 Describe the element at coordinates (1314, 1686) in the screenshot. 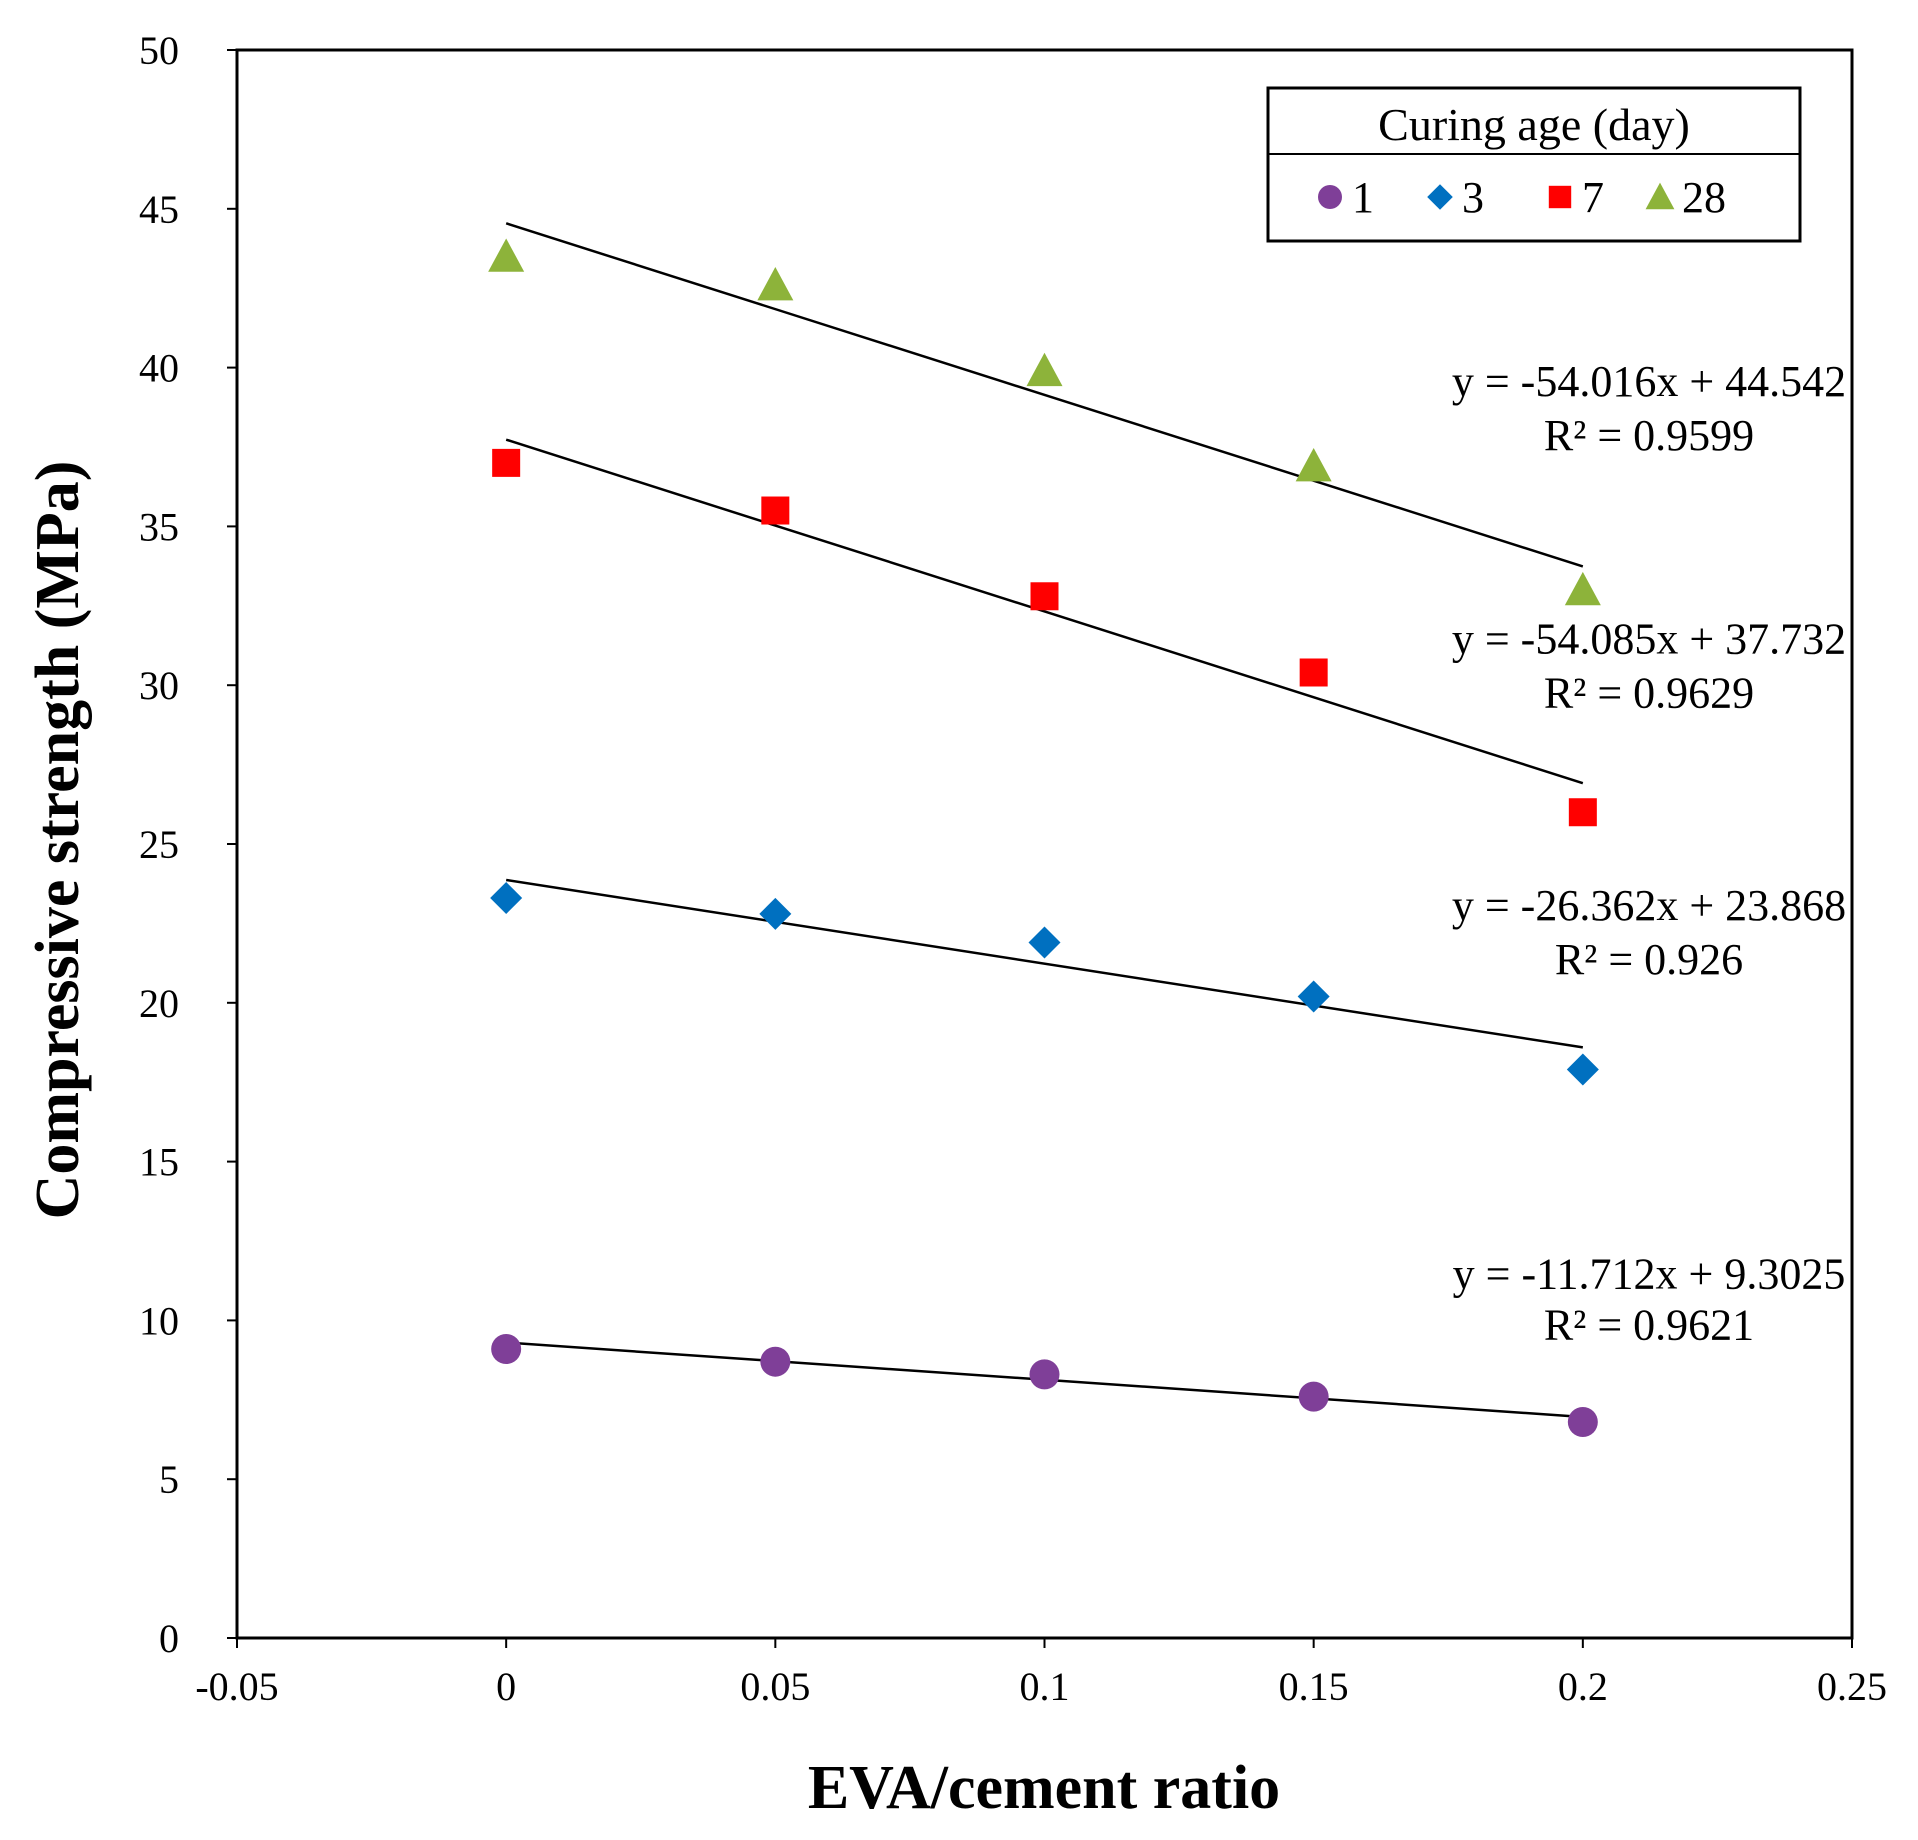

I see `x-tick-label: 0.15` at that location.